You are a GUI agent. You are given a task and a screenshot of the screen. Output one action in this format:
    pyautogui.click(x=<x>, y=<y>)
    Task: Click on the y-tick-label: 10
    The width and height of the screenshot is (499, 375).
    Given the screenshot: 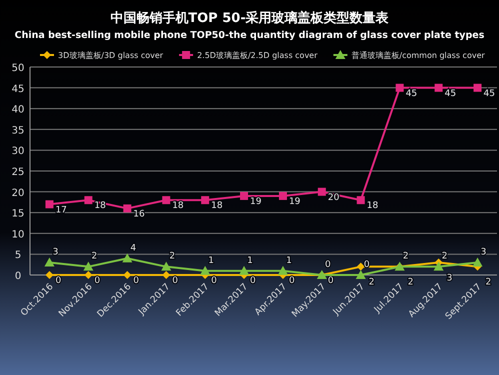 What is the action you would take?
    pyautogui.click(x=18, y=234)
    